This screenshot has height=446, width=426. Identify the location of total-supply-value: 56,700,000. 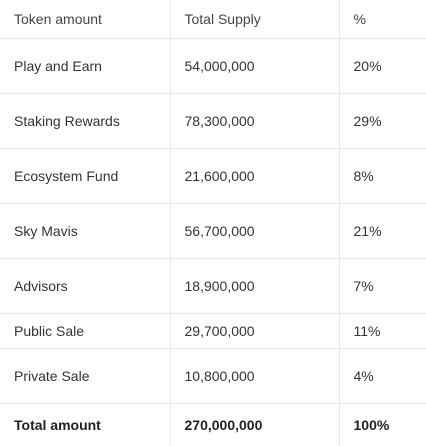
(254, 231).